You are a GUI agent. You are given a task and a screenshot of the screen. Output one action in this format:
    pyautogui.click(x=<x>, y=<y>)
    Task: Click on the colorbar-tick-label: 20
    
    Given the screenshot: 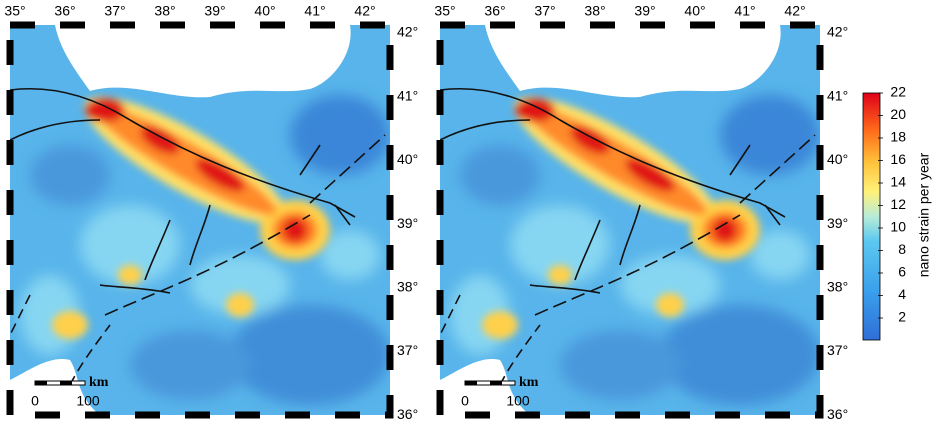 What is the action you would take?
    pyautogui.click(x=898, y=114)
    